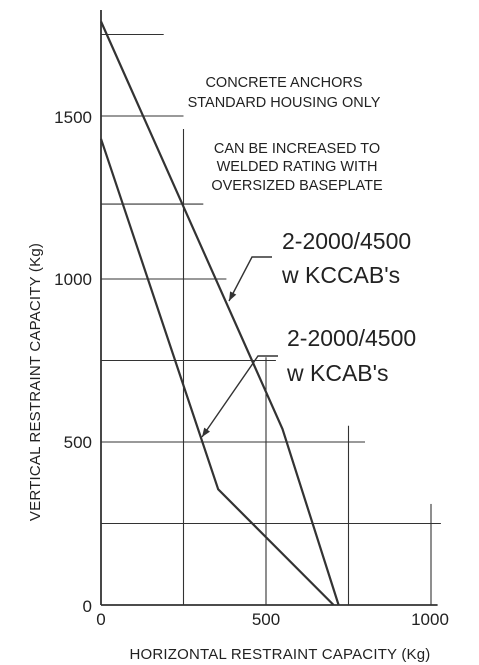 The image size is (479, 665). I want to click on y-axis-label: VERTICAL RESTRAINT CAPACITY (Kg), so click(35, 382).